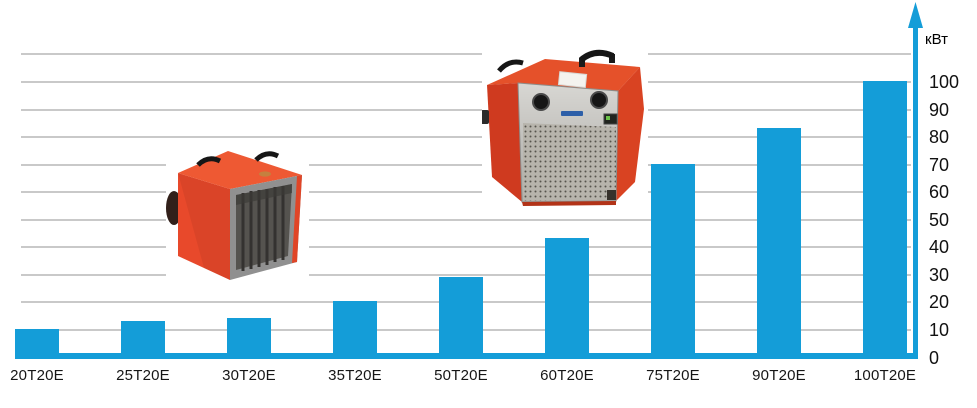  Describe the element at coordinates (939, 274) in the screenshot. I see `y-tick-label: 30` at that location.